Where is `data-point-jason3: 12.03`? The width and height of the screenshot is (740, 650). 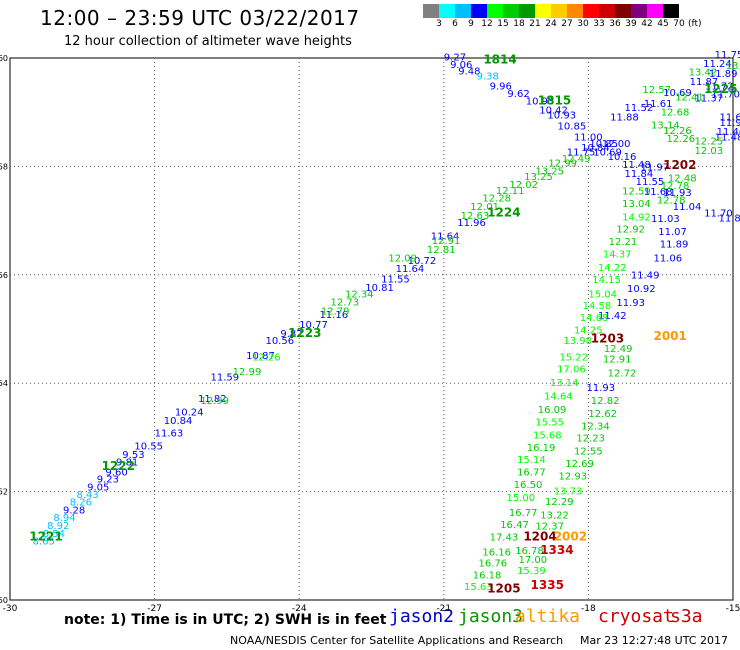
data-point-jason3: 12.03 is located at coordinates (708, 151).